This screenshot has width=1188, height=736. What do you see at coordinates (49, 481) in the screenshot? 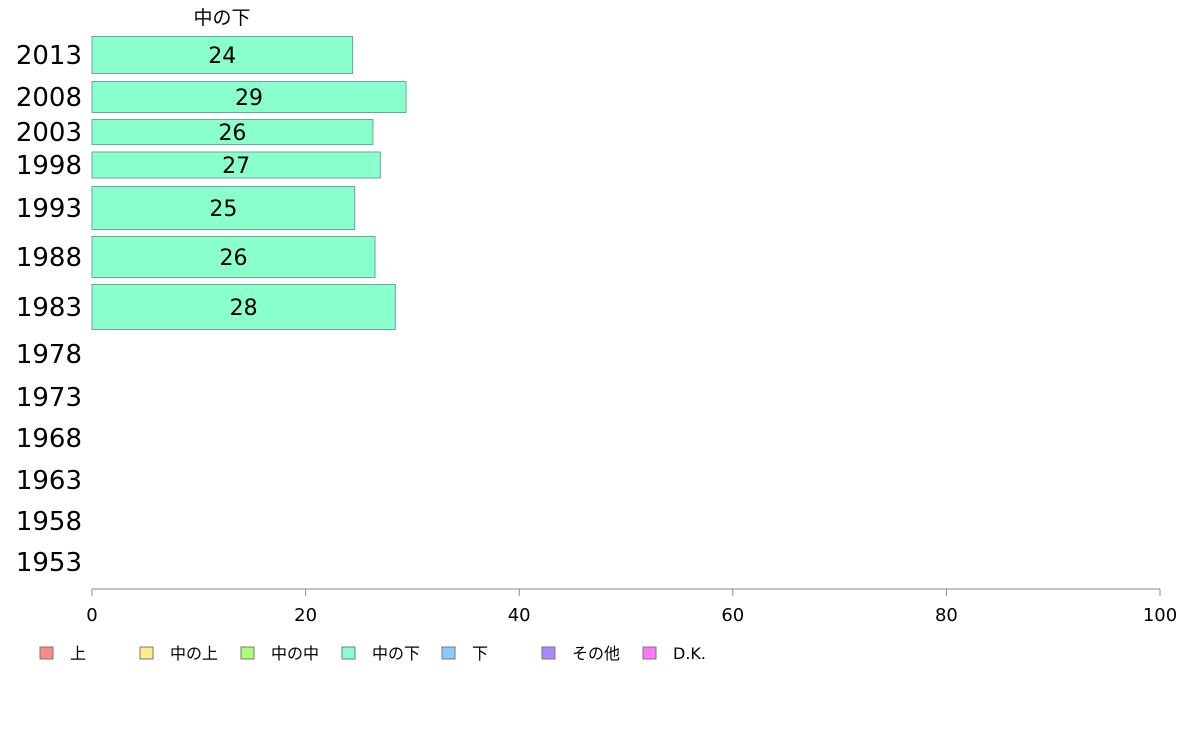
I see `category-label: 1963` at bounding box center [49, 481].